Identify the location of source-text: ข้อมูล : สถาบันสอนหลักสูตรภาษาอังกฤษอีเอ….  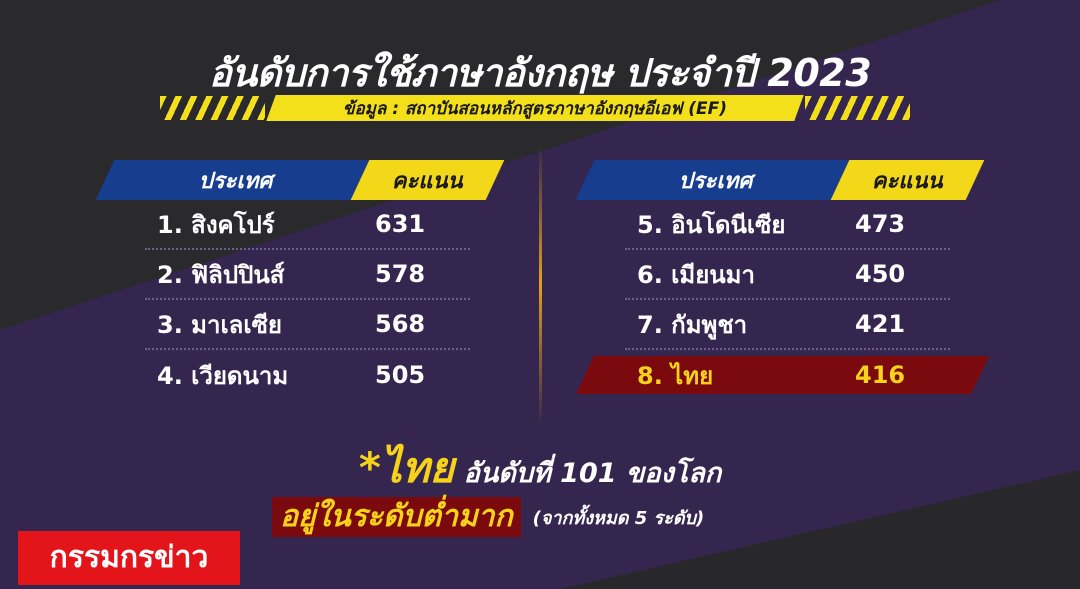
(535, 108).